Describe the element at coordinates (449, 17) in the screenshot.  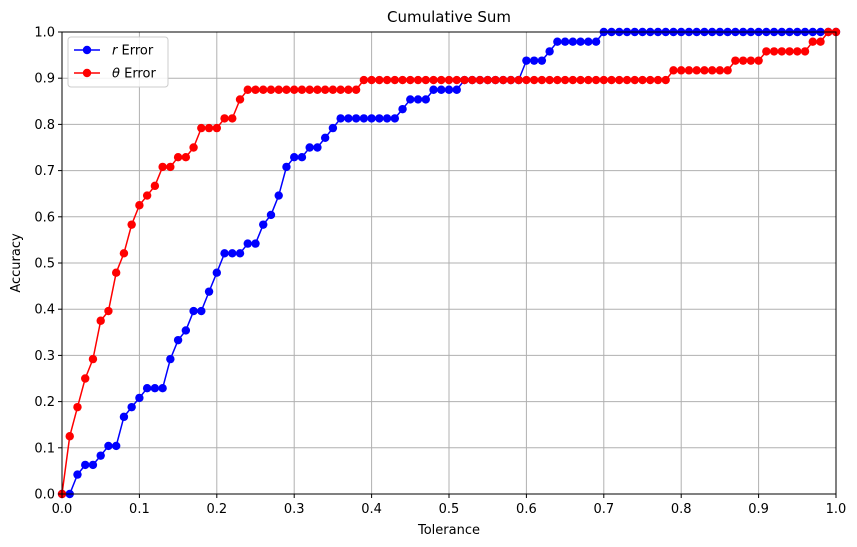
I see `chart-title: Cumulative Sum` at that location.